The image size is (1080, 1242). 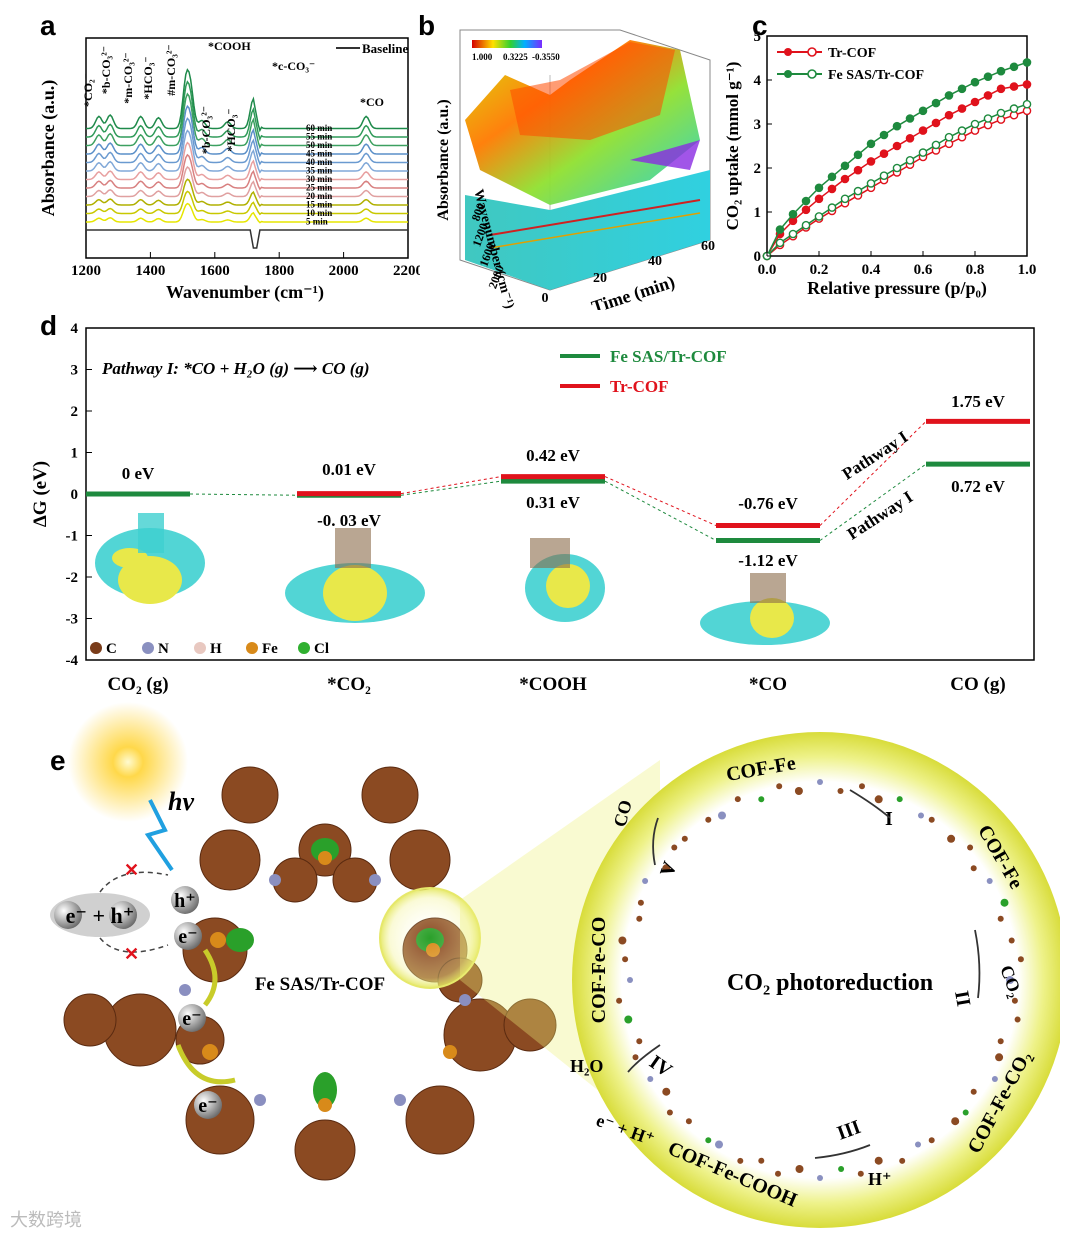 What do you see at coordinates (482, 57) in the screenshot?
I see `colorbar-max: 1.000` at bounding box center [482, 57].